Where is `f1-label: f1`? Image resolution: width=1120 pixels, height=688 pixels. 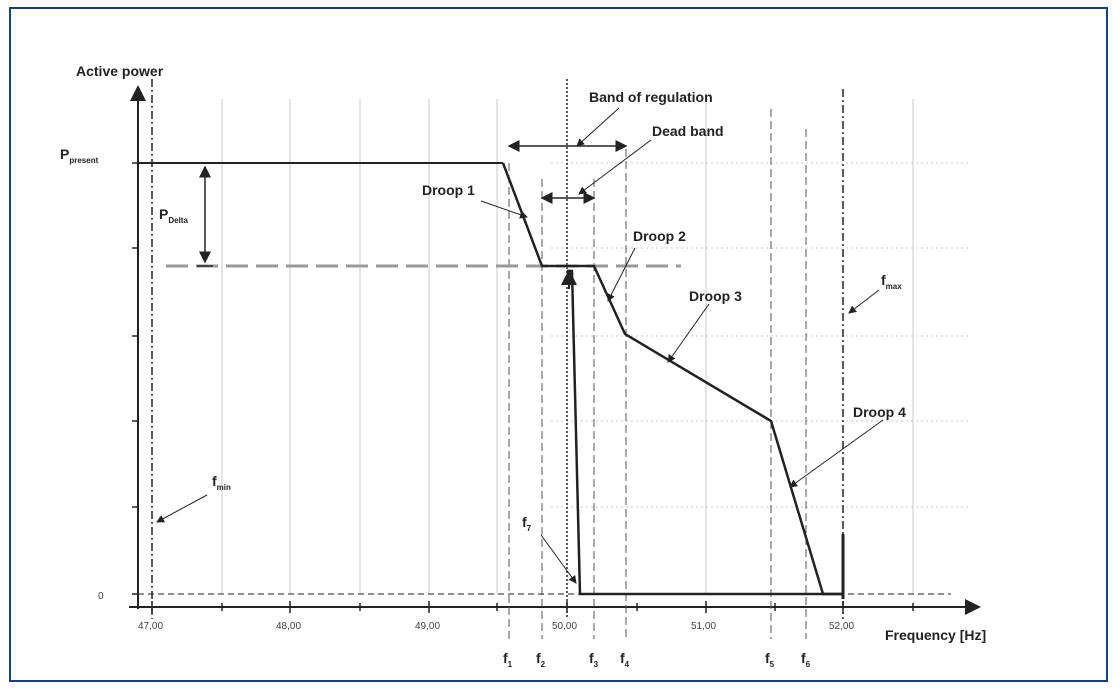
f1-label: f1 is located at coordinates (508, 659).